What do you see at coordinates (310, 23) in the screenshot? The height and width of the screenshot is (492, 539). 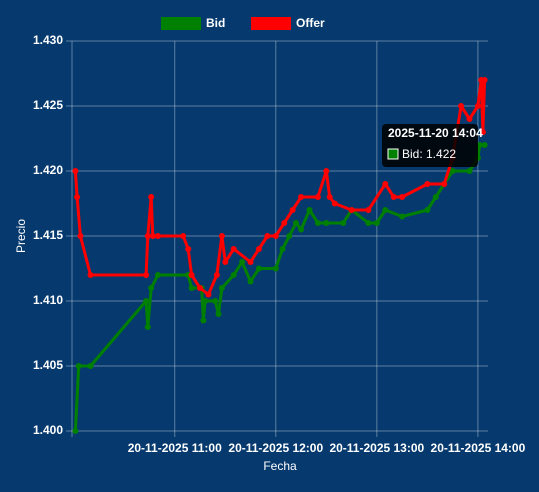 I see `legend-label: Offer` at bounding box center [310, 23].